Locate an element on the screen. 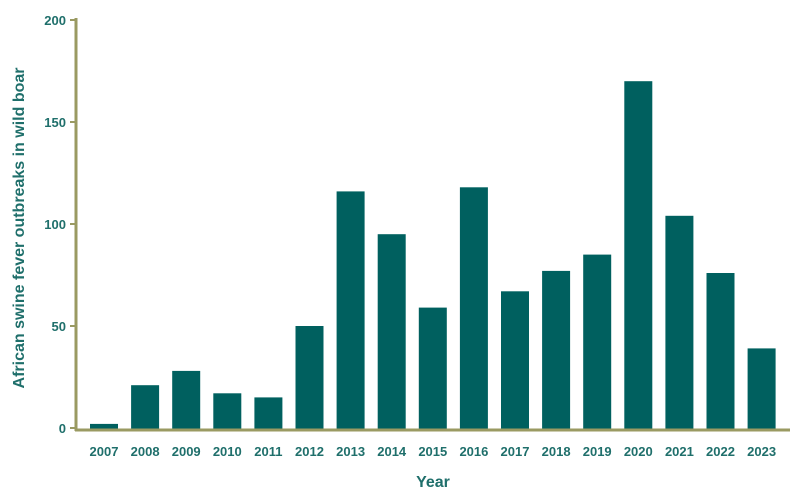 Image resolution: width=798 pixels, height=494 pixels. x-tick-label-2020: 2020 is located at coordinates (638, 451).